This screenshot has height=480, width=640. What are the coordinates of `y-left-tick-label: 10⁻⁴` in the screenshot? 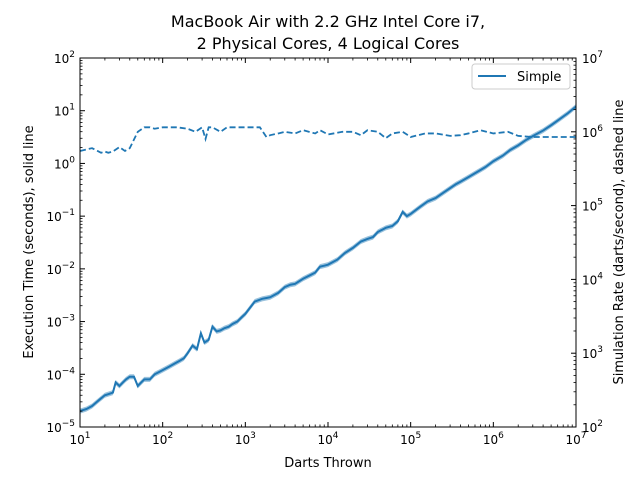 It's located at (60, 374).